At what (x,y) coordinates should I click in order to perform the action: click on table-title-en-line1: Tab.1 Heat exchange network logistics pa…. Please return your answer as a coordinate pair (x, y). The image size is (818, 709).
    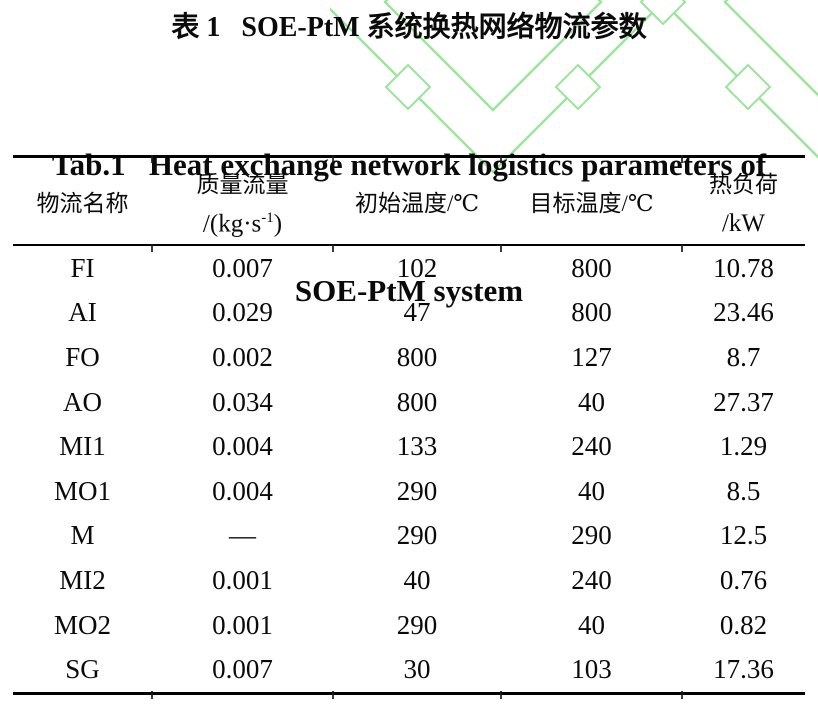
    Looking at the image, I should click on (409, 164).